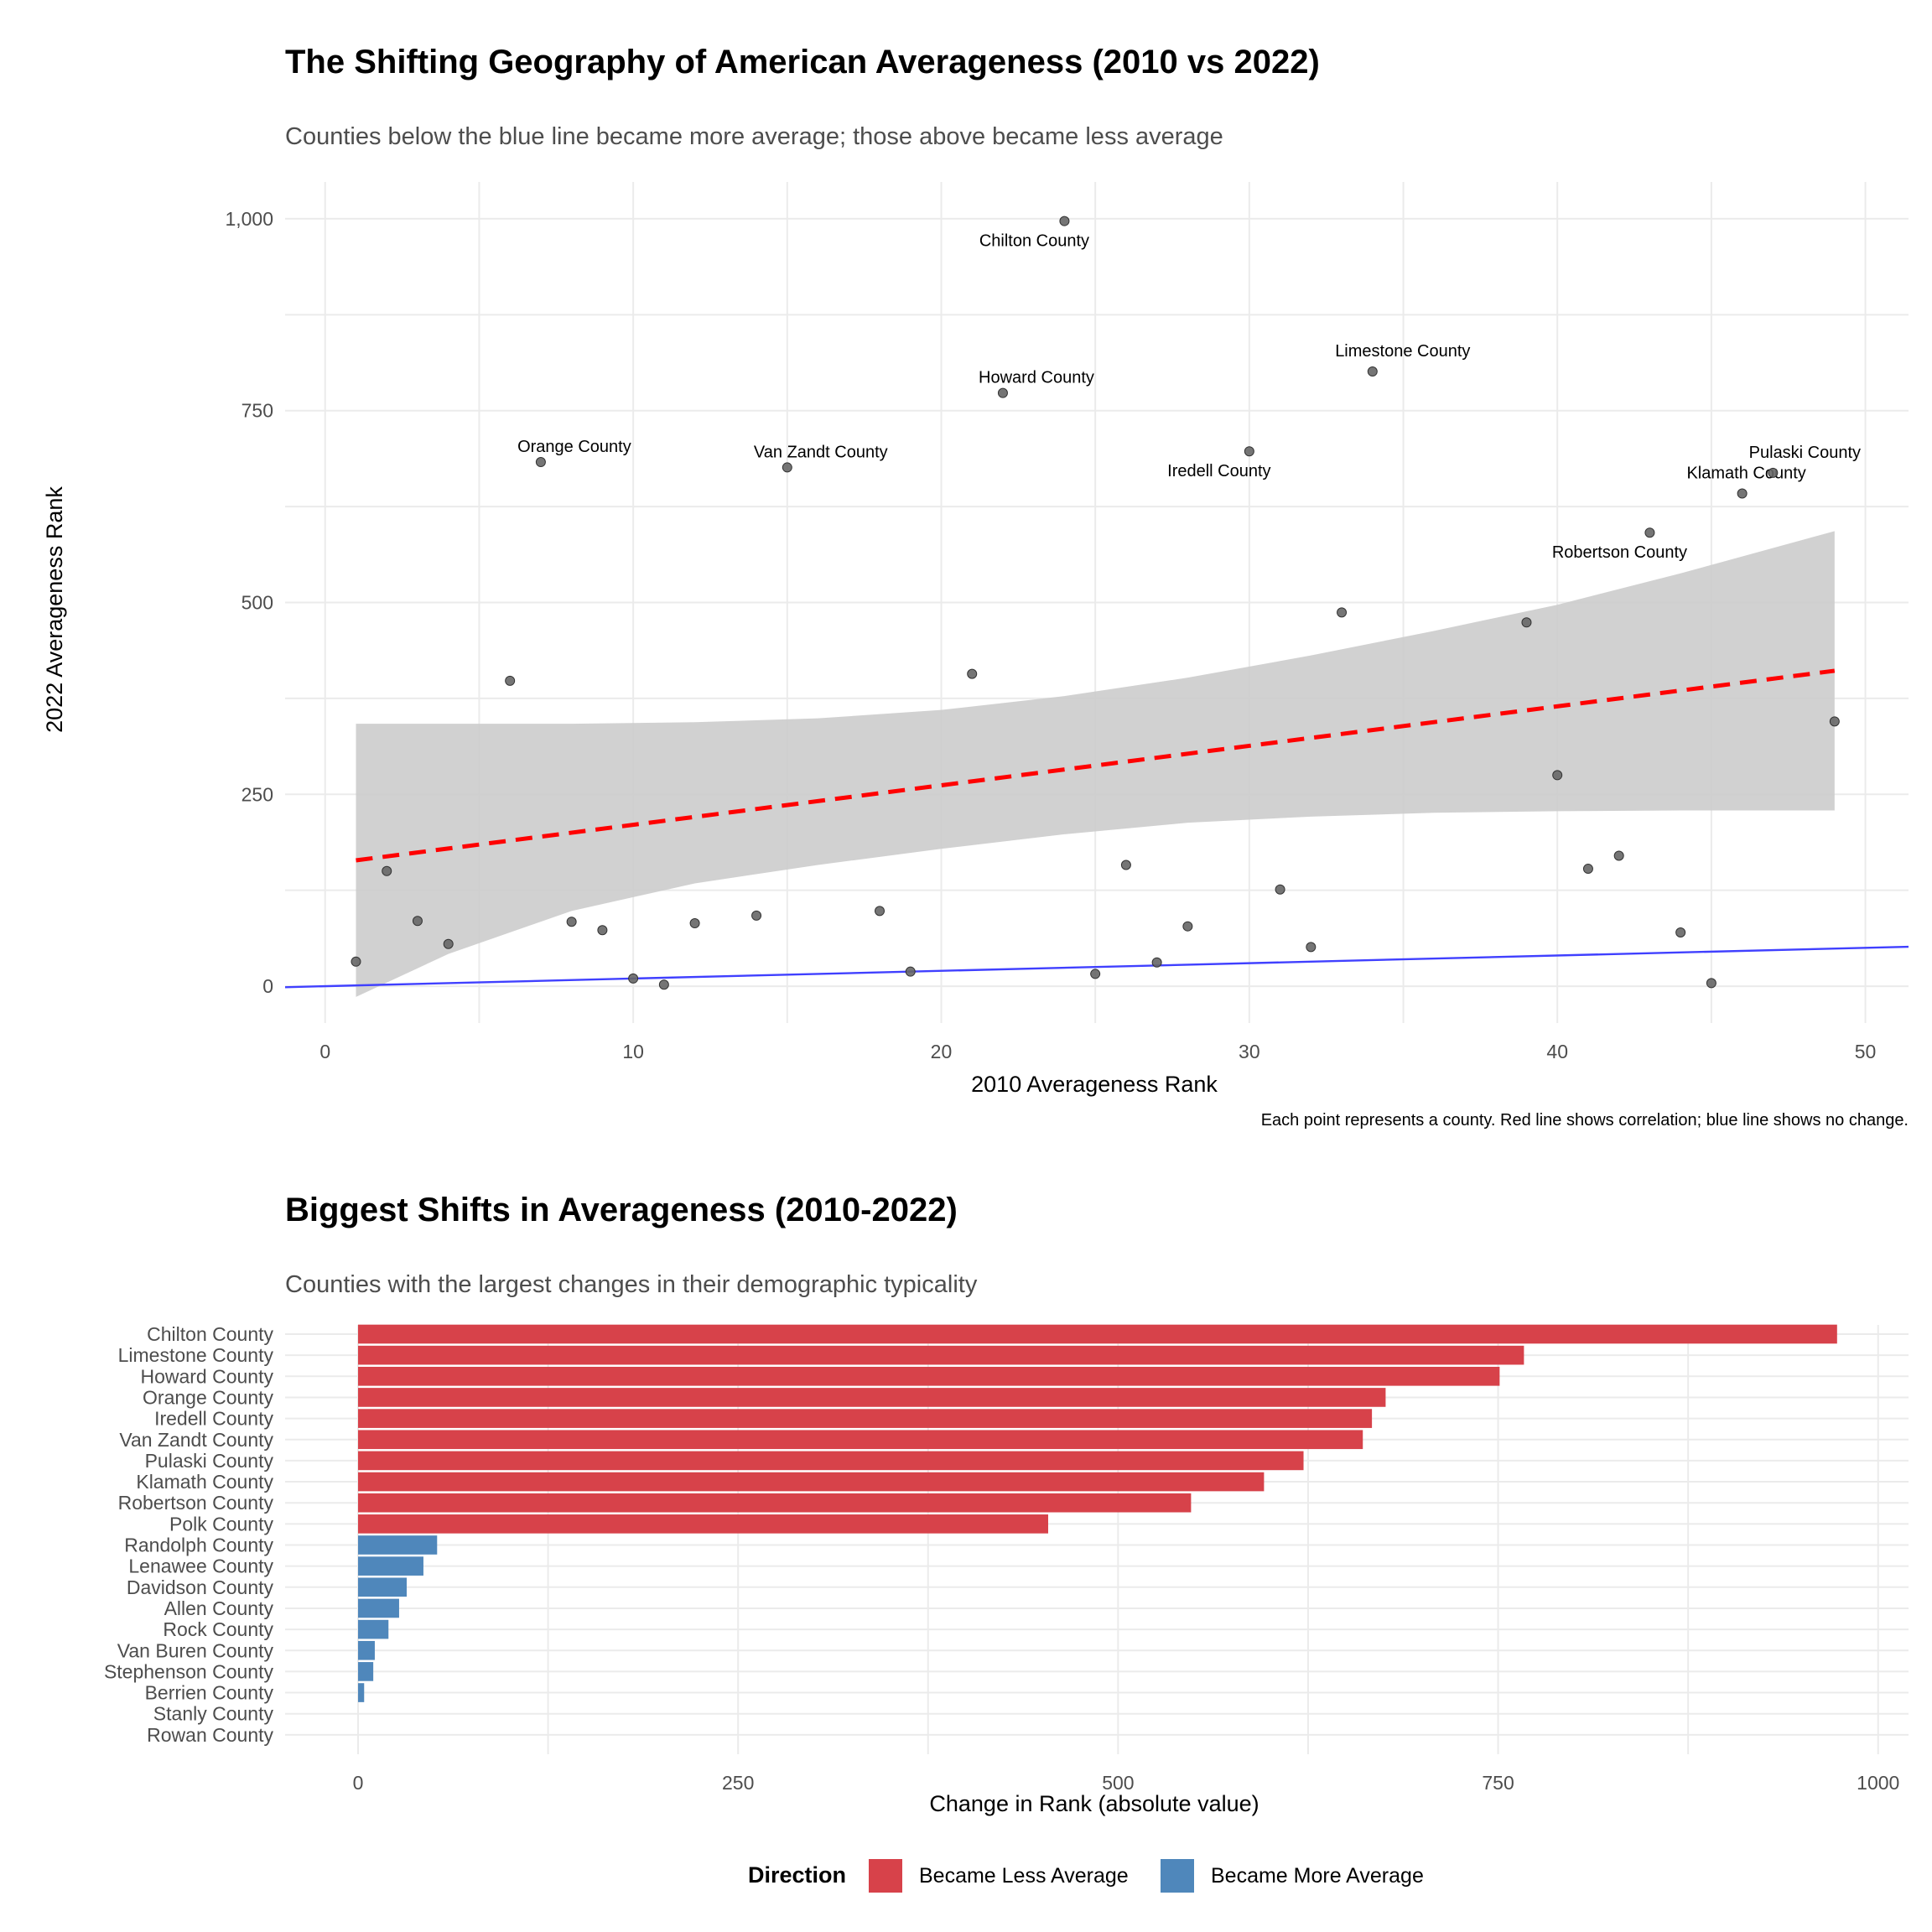 Image resolution: width=1932 pixels, height=1932 pixels. What do you see at coordinates (1094, 1084) in the screenshot?
I see `scatter-x-axis-title: 2010 Averageness Rank` at bounding box center [1094, 1084].